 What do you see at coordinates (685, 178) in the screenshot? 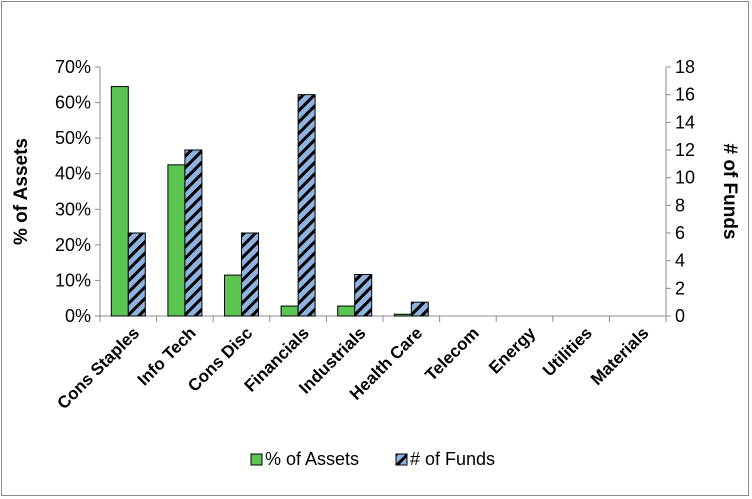
I see `y-right-tick-label: 10` at bounding box center [685, 178].